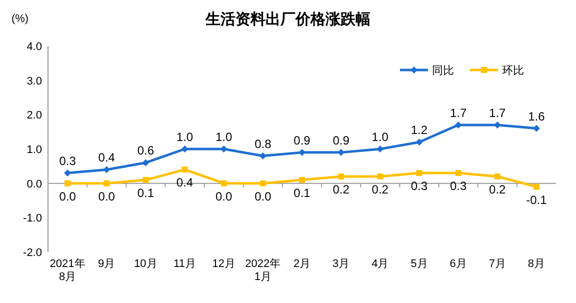 Image resolution: width=576 pixels, height=303 pixels. Describe the element at coordinates (302, 264) in the screenshot. I see `x-tick-label: 2月` at that location.